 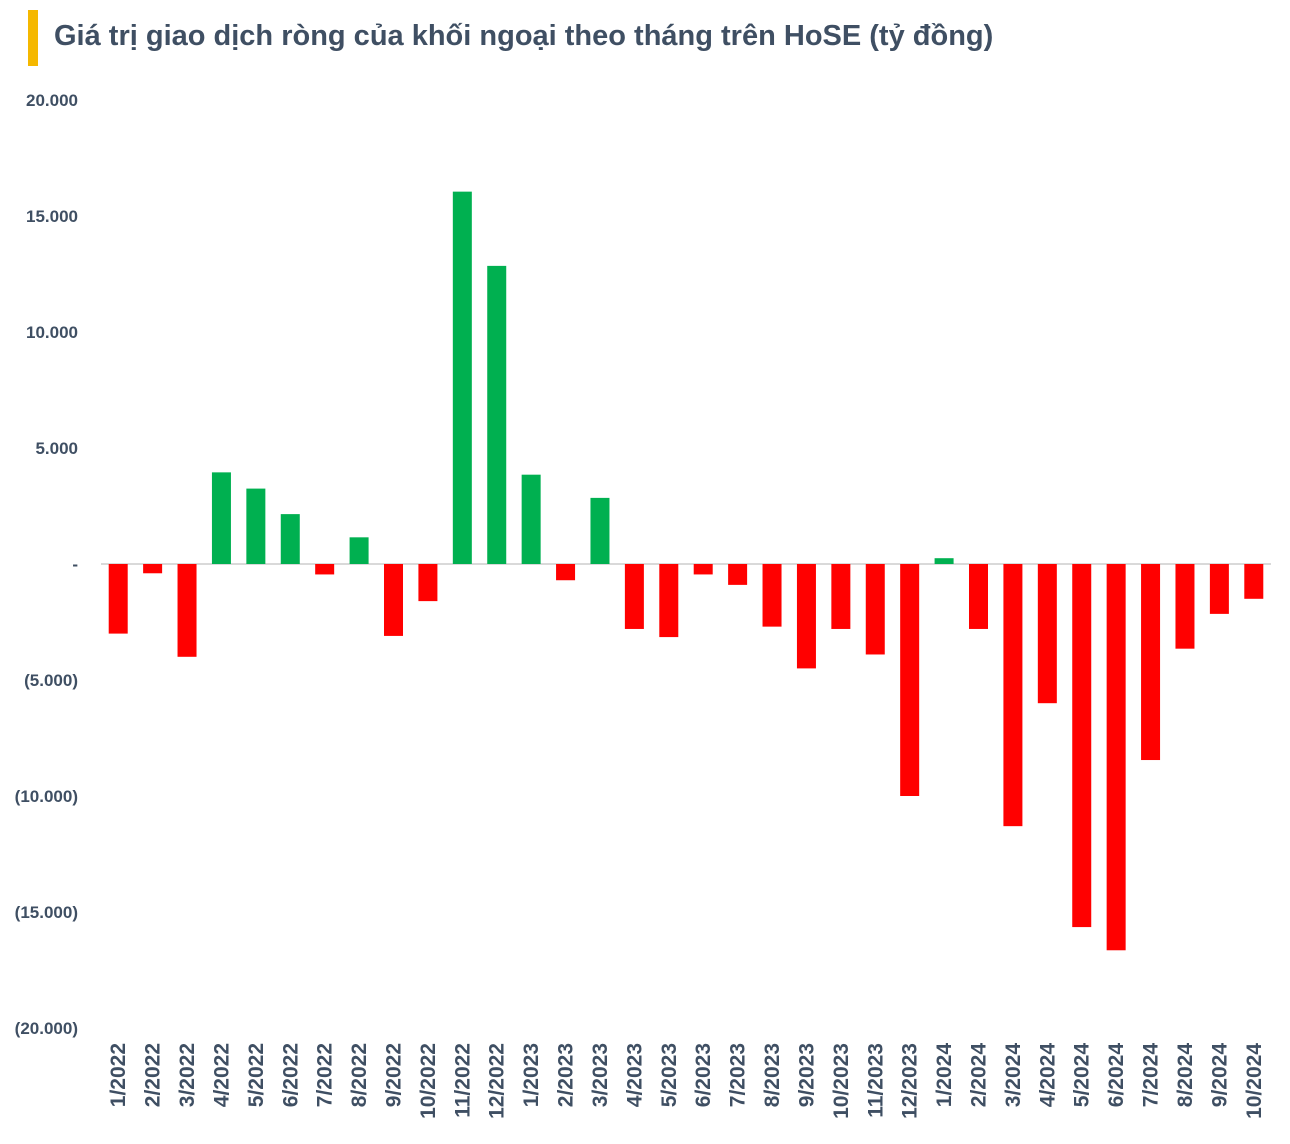 I want to click on x-tick-label: 1/2022, so click(x=118, y=1075).